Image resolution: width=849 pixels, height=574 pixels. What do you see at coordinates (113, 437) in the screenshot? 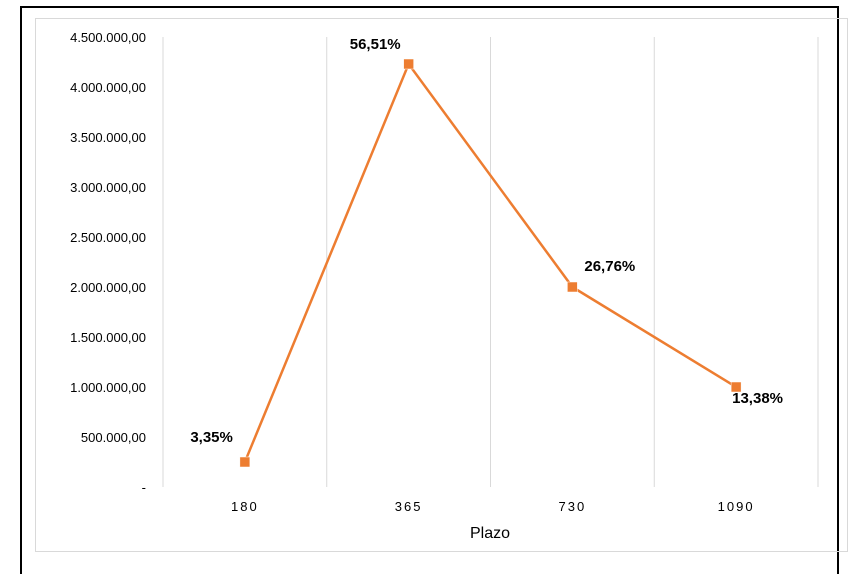
I see `y-tick-label: 500.000,00` at bounding box center [113, 437].